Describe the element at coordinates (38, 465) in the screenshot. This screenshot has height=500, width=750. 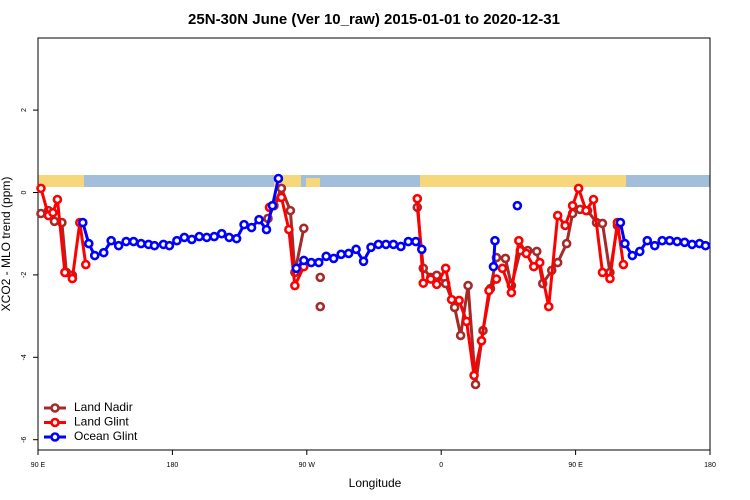
I see `x-tick-label: 90 E` at that location.